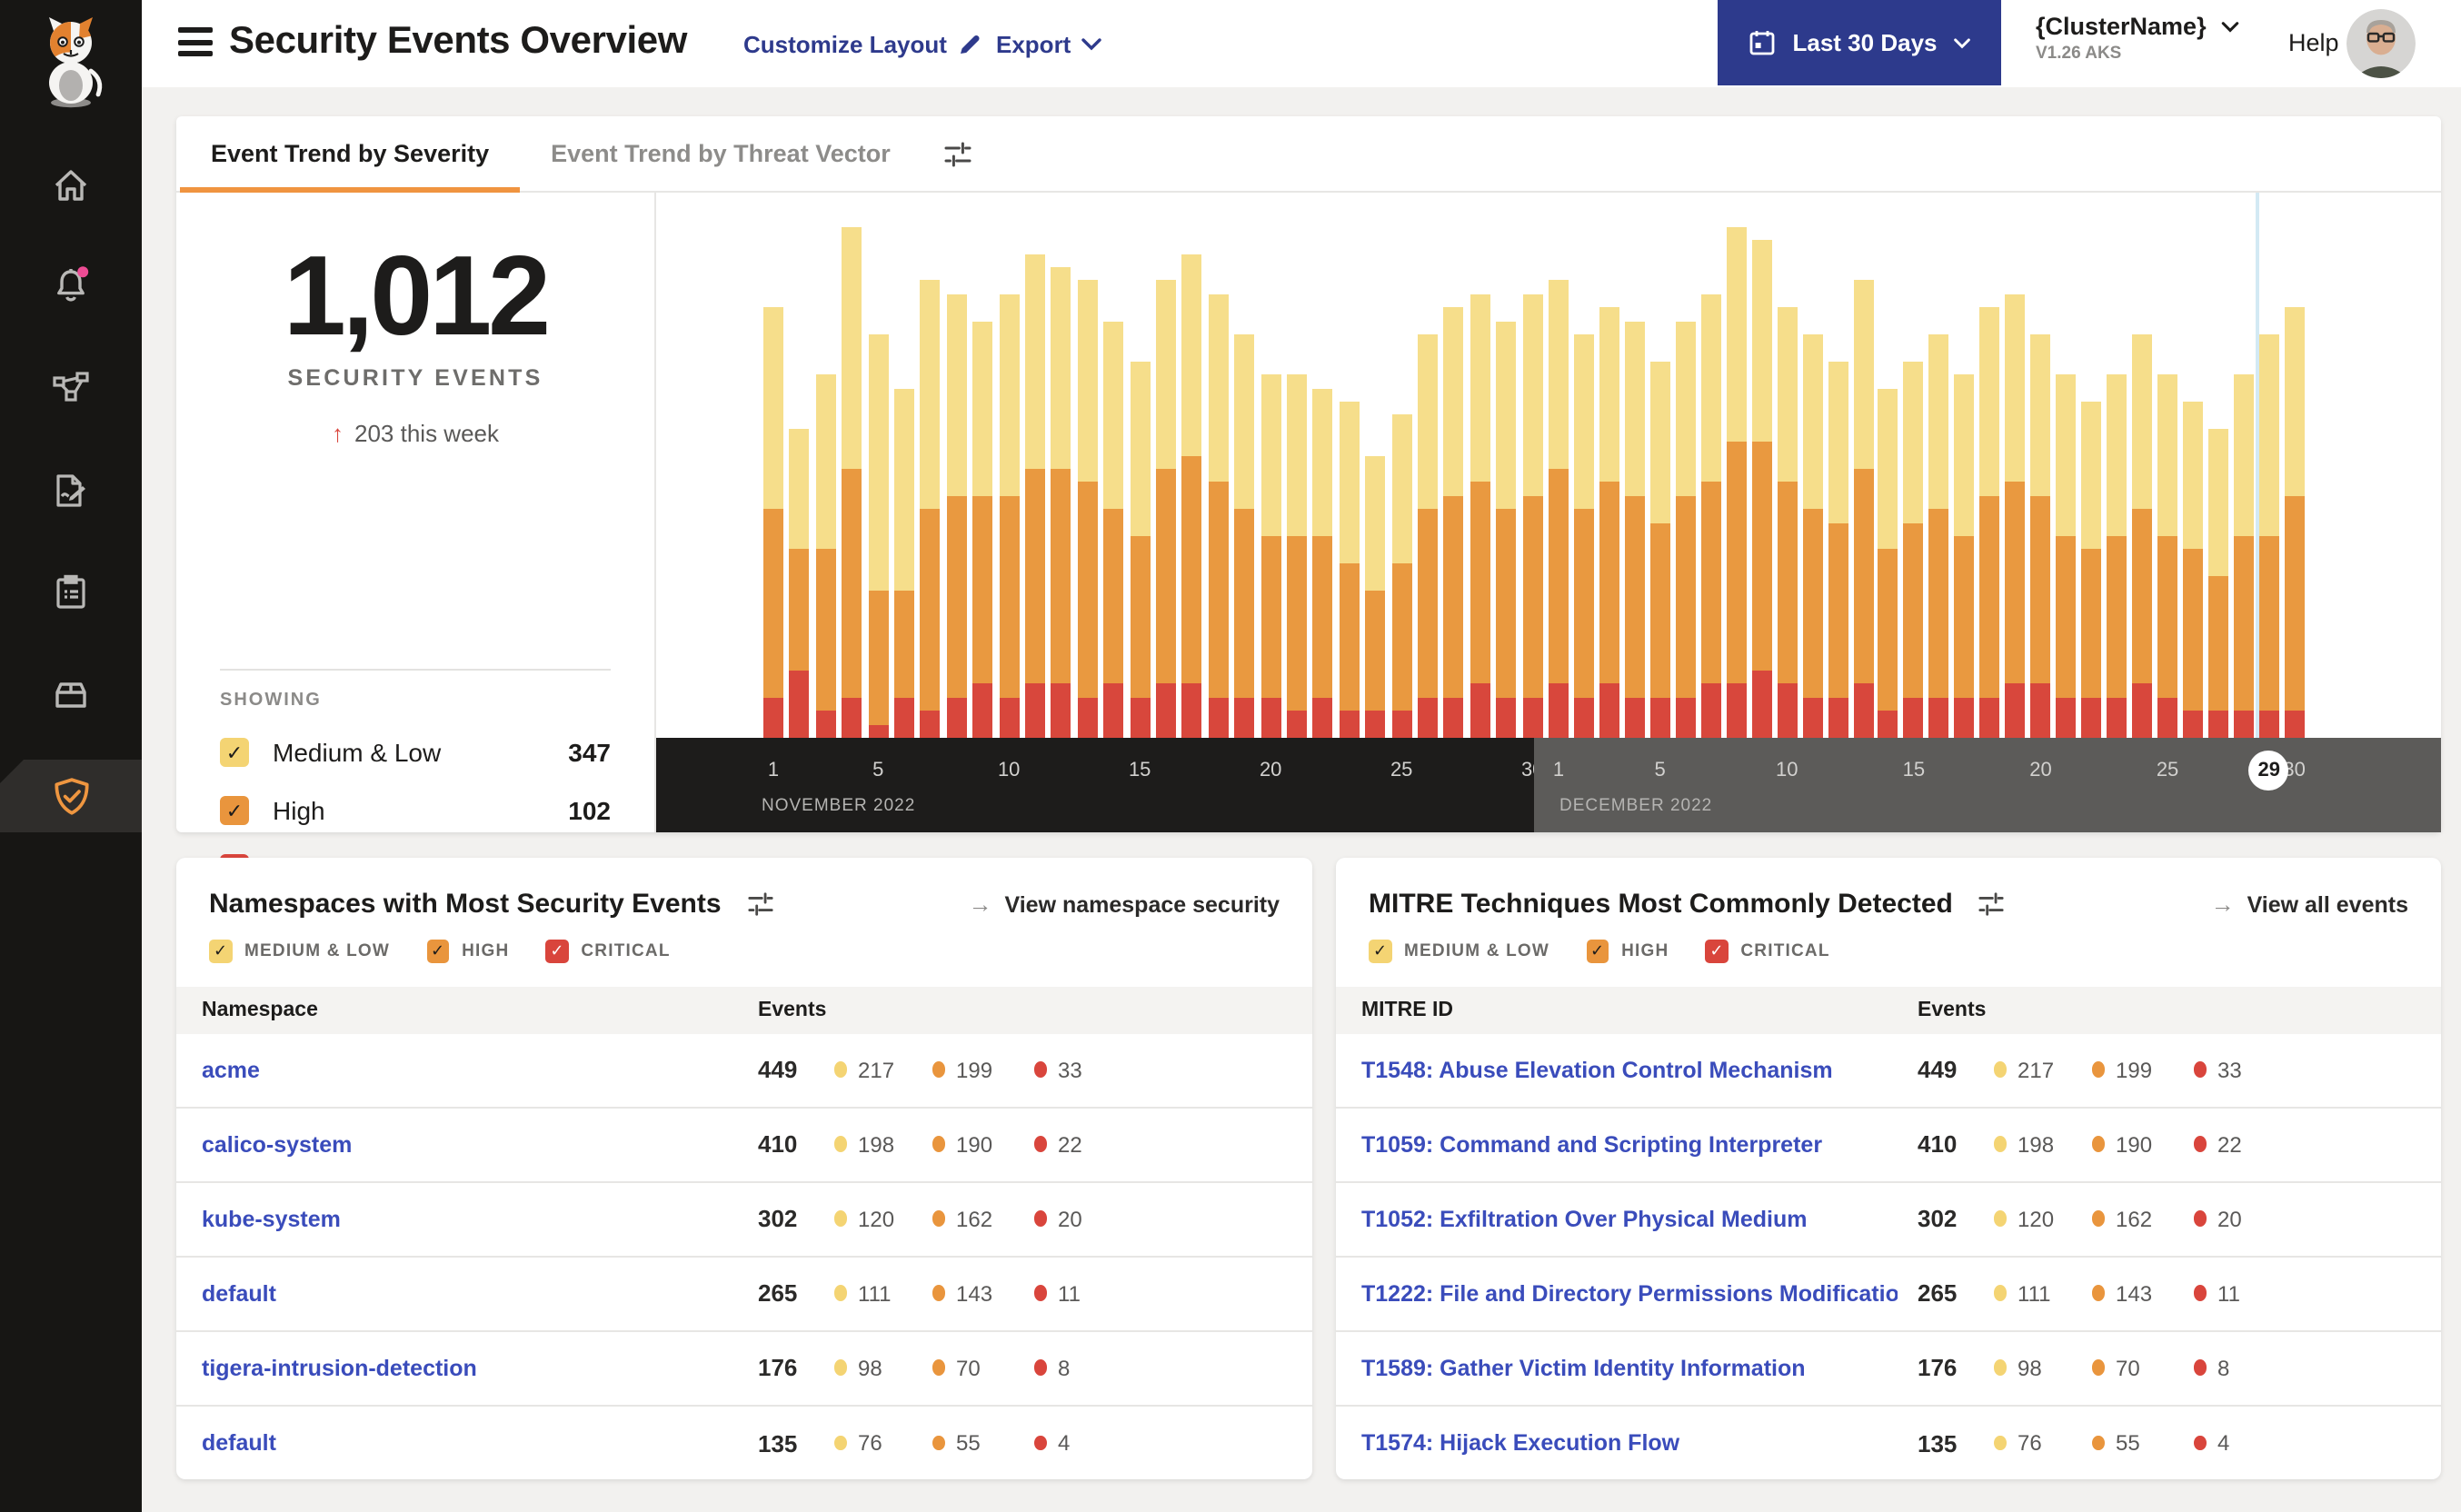 This screenshot has width=2461, height=1512. I want to click on export-button: Export, so click(1049, 44).